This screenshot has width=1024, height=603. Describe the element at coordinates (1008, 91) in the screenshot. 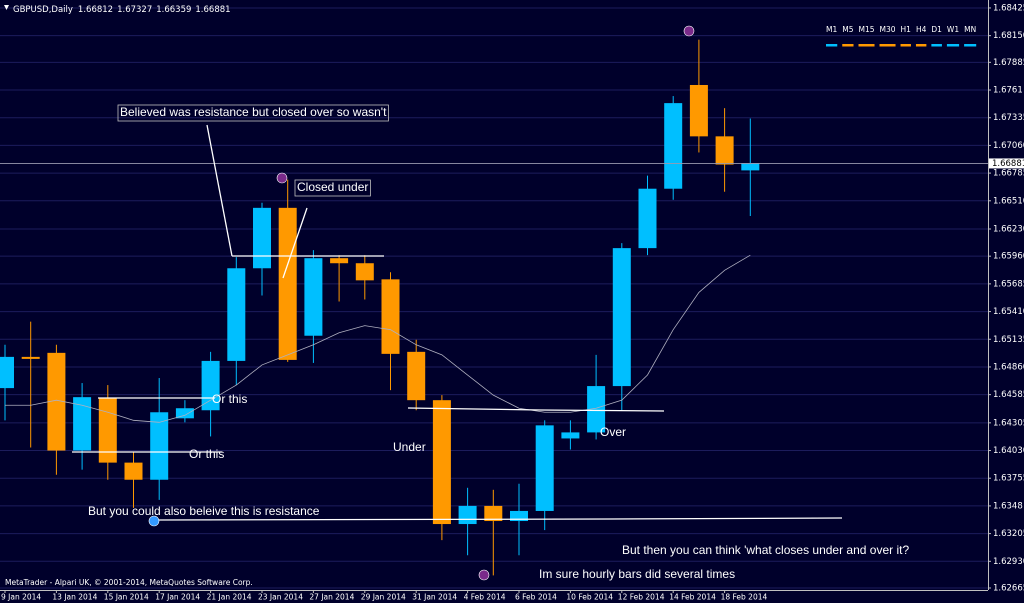

I see `y-tick-label: 1.6761` at that location.